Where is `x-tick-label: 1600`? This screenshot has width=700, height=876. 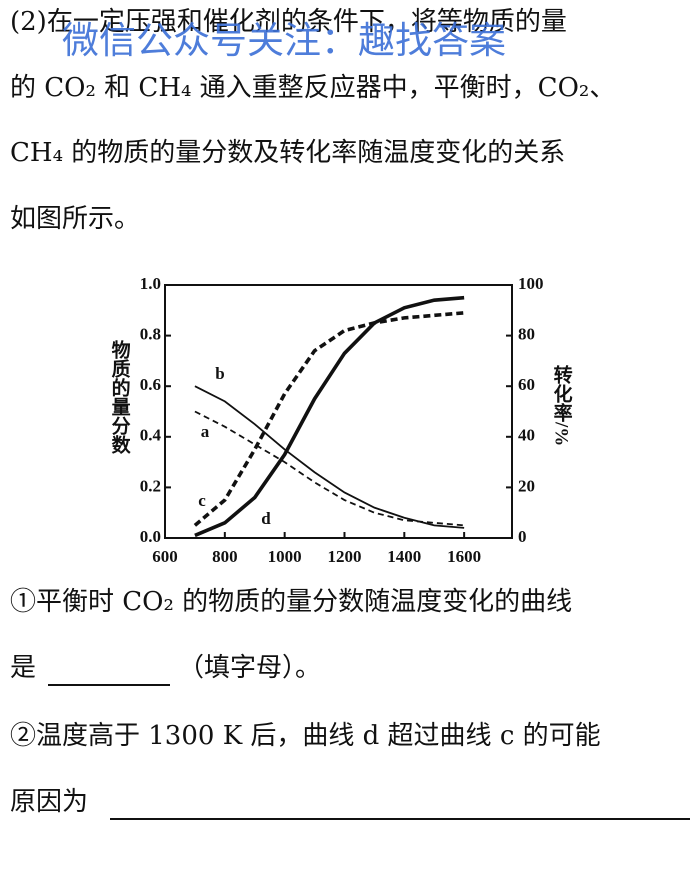 x-tick-label: 1600 is located at coordinates (464, 556).